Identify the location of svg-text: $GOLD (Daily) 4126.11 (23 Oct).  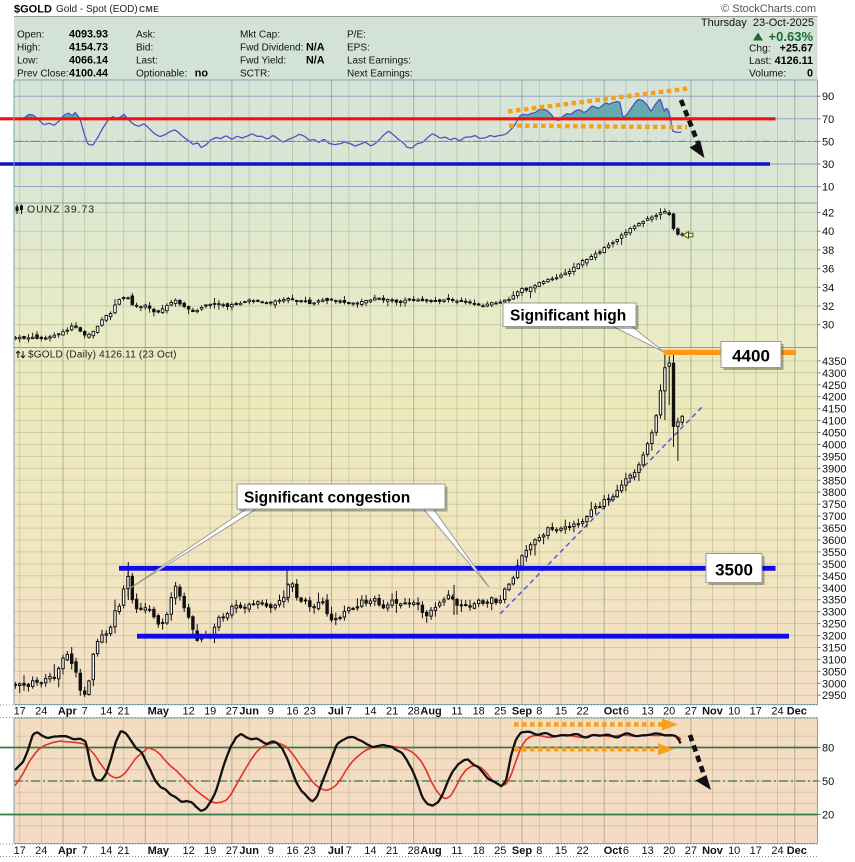
(102, 355).